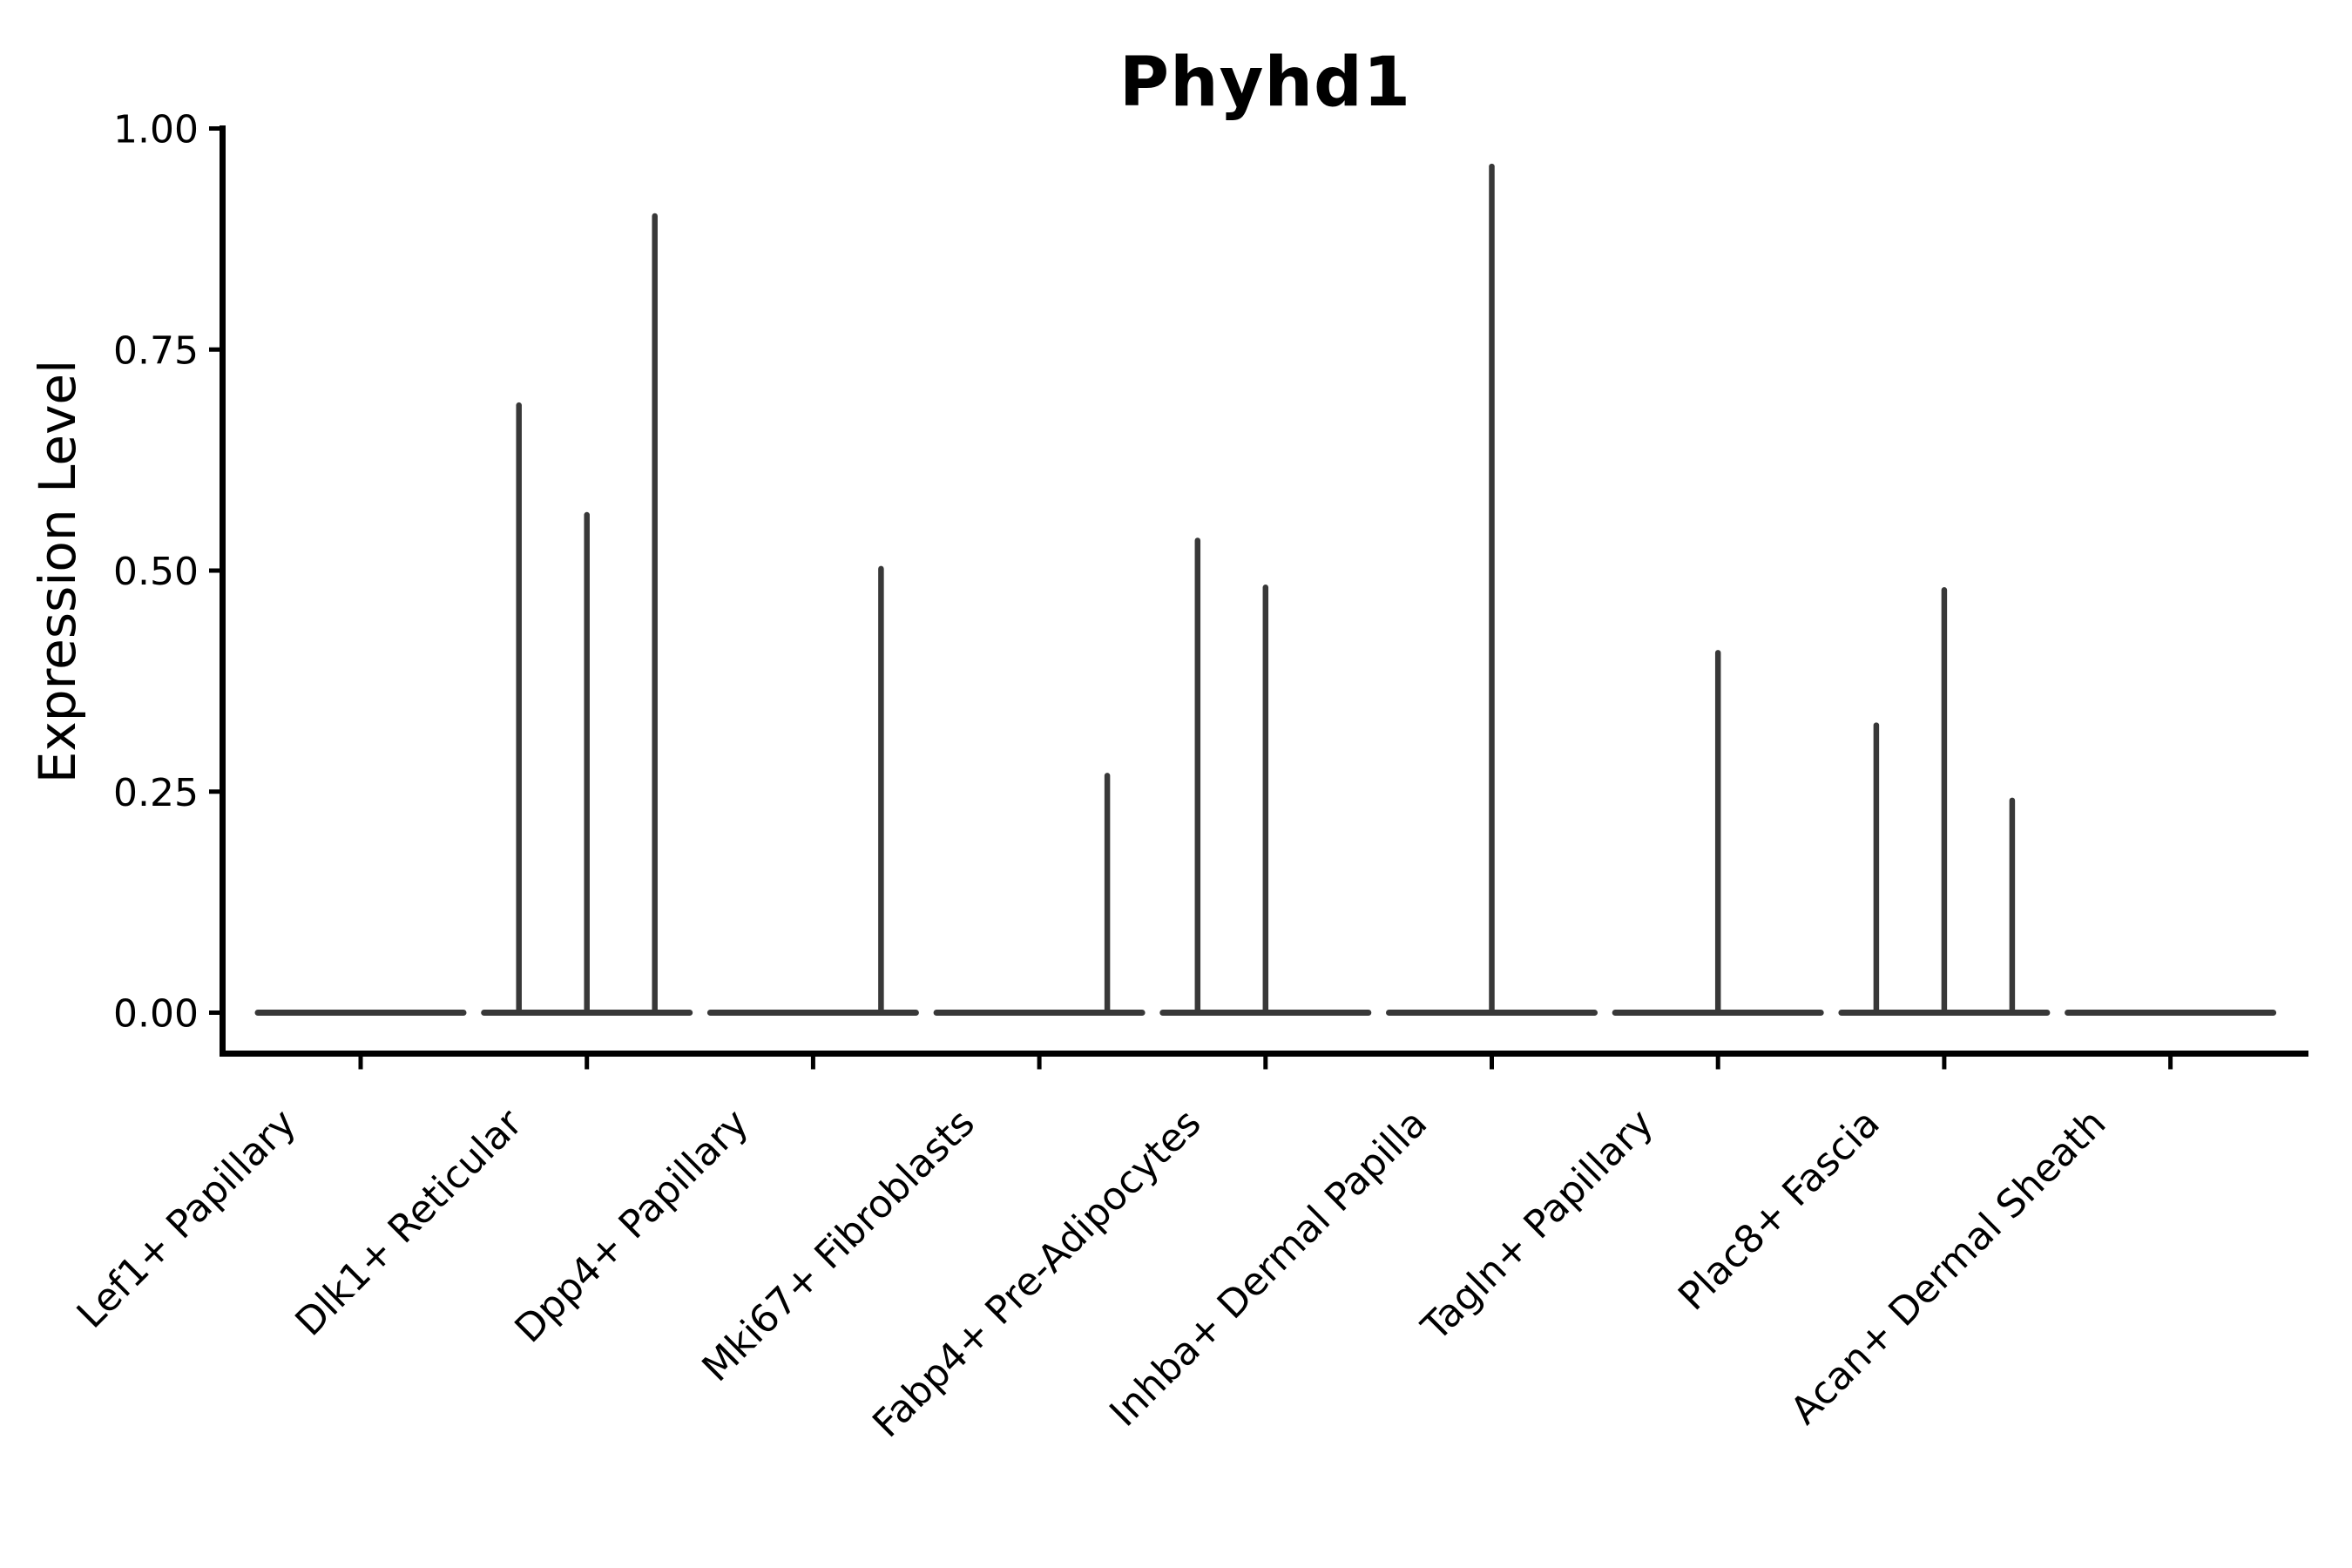 This screenshot has height=1568, width=2352. Describe the element at coordinates (156, 572) in the screenshot. I see `y-tick-label: 0.50` at that location.